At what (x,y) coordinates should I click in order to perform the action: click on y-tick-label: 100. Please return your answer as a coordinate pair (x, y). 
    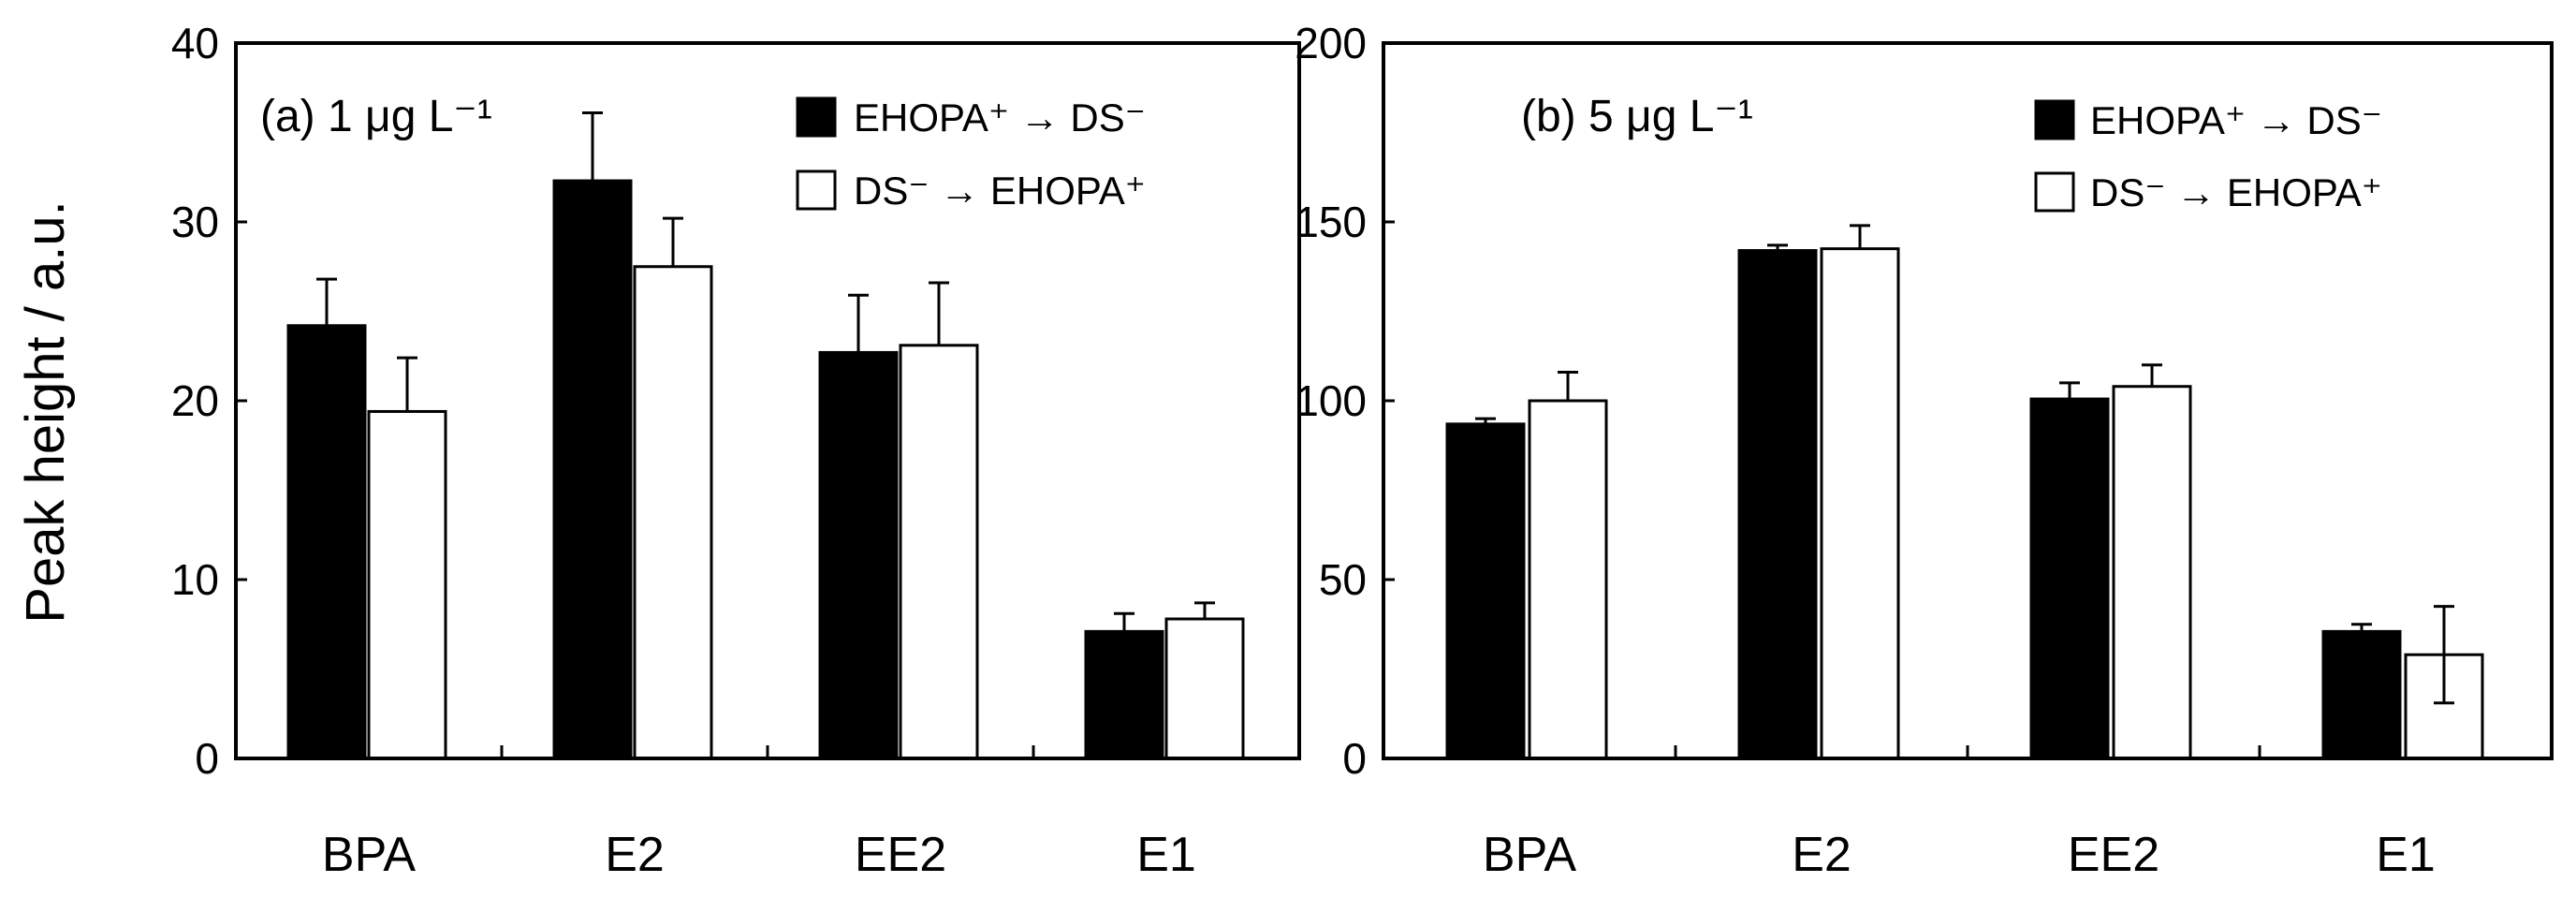
    Looking at the image, I should click on (1331, 400).